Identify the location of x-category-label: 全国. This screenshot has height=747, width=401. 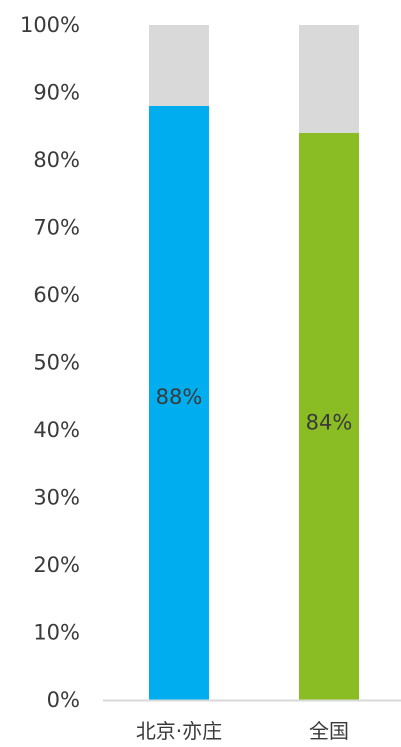
(329, 731).